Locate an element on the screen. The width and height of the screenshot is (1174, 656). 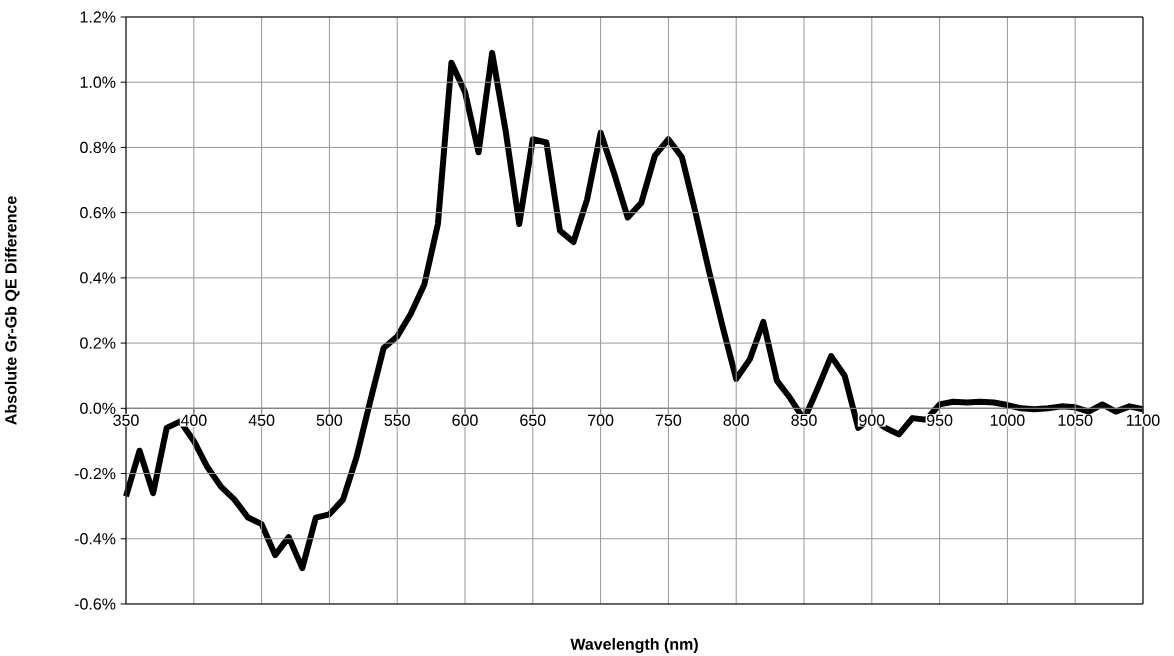
x-tick-label: 450 is located at coordinates (261, 420).